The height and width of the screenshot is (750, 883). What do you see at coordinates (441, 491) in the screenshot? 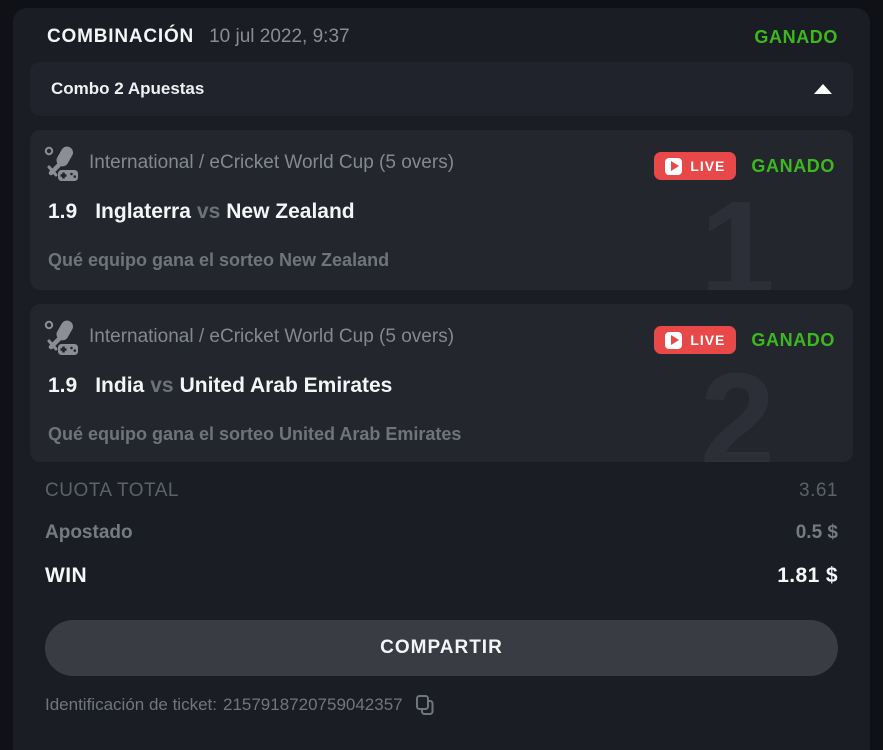
I see `total-odds-row: CUOTA TOTAL 3.61` at bounding box center [441, 491].